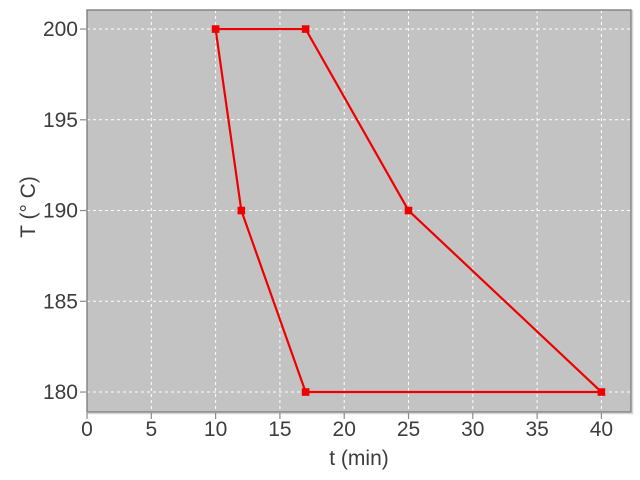  What do you see at coordinates (344, 429) in the screenshot?
I see `x-tick-label: 20` at bounding box center [344, 429].